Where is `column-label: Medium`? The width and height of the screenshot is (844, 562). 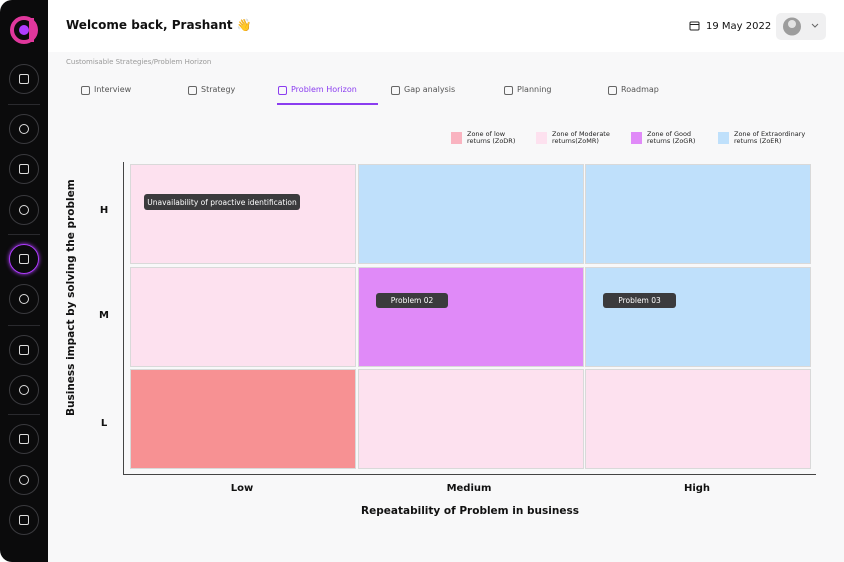
column-label: Medium is located at coordinates (469, 488).